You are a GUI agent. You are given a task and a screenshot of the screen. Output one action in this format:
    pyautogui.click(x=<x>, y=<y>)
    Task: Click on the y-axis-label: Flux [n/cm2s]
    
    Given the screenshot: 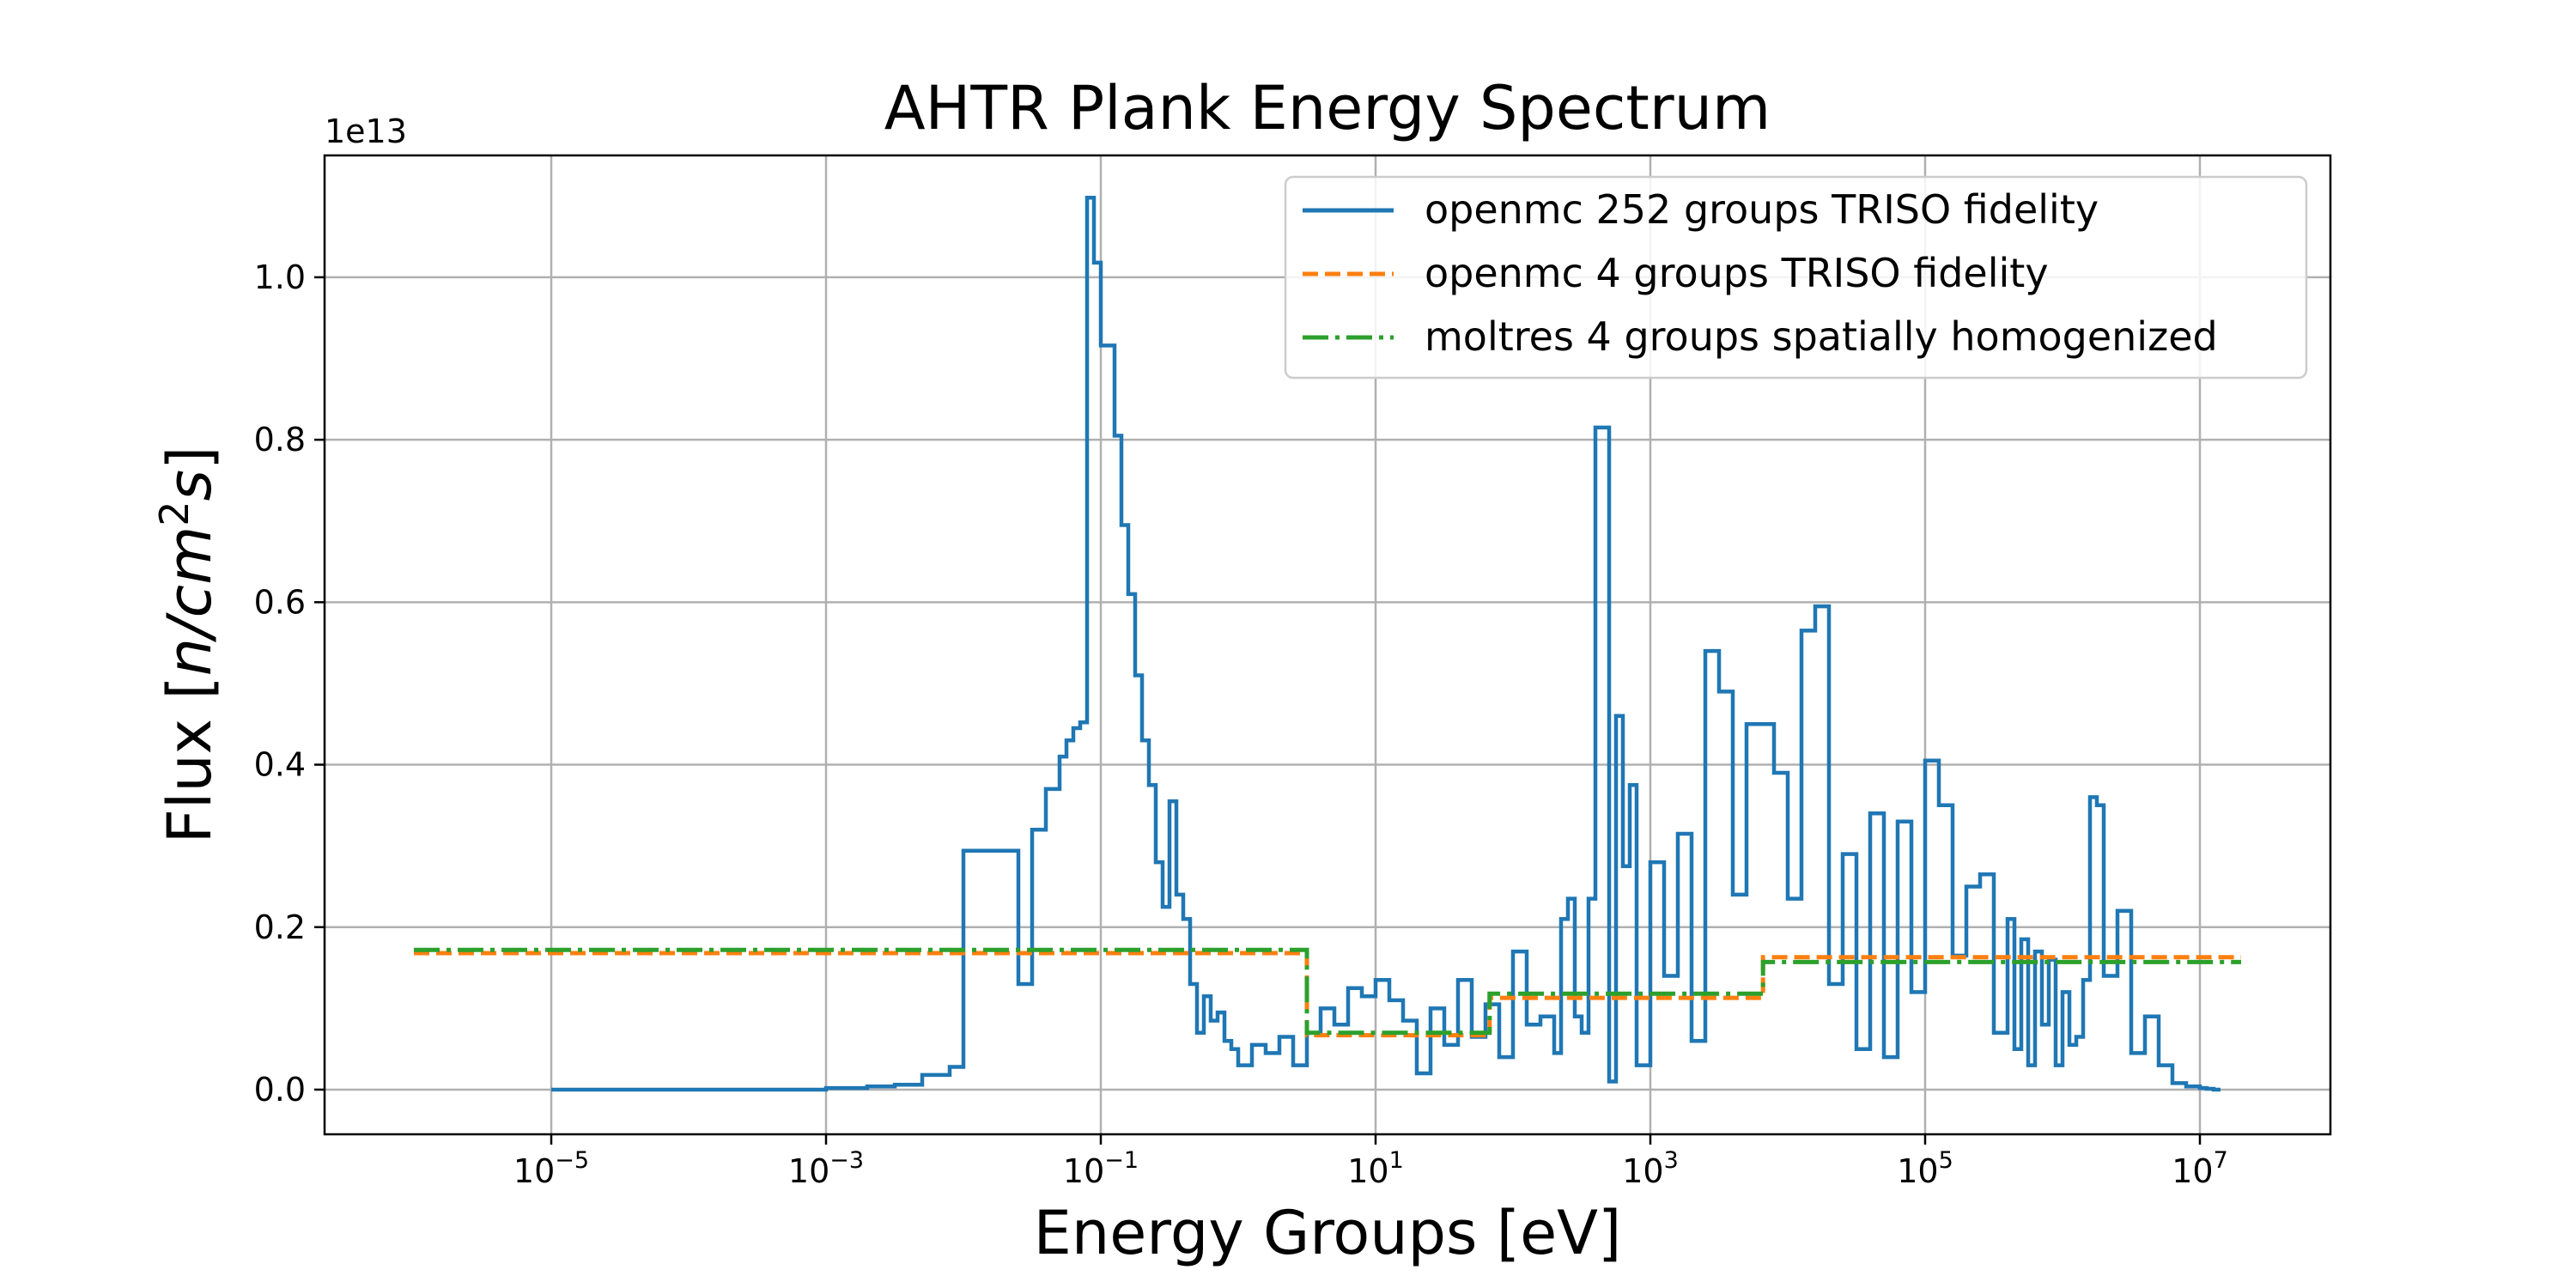 What is the action you would take?
    pyautogui.click(x=188, y=645)
    